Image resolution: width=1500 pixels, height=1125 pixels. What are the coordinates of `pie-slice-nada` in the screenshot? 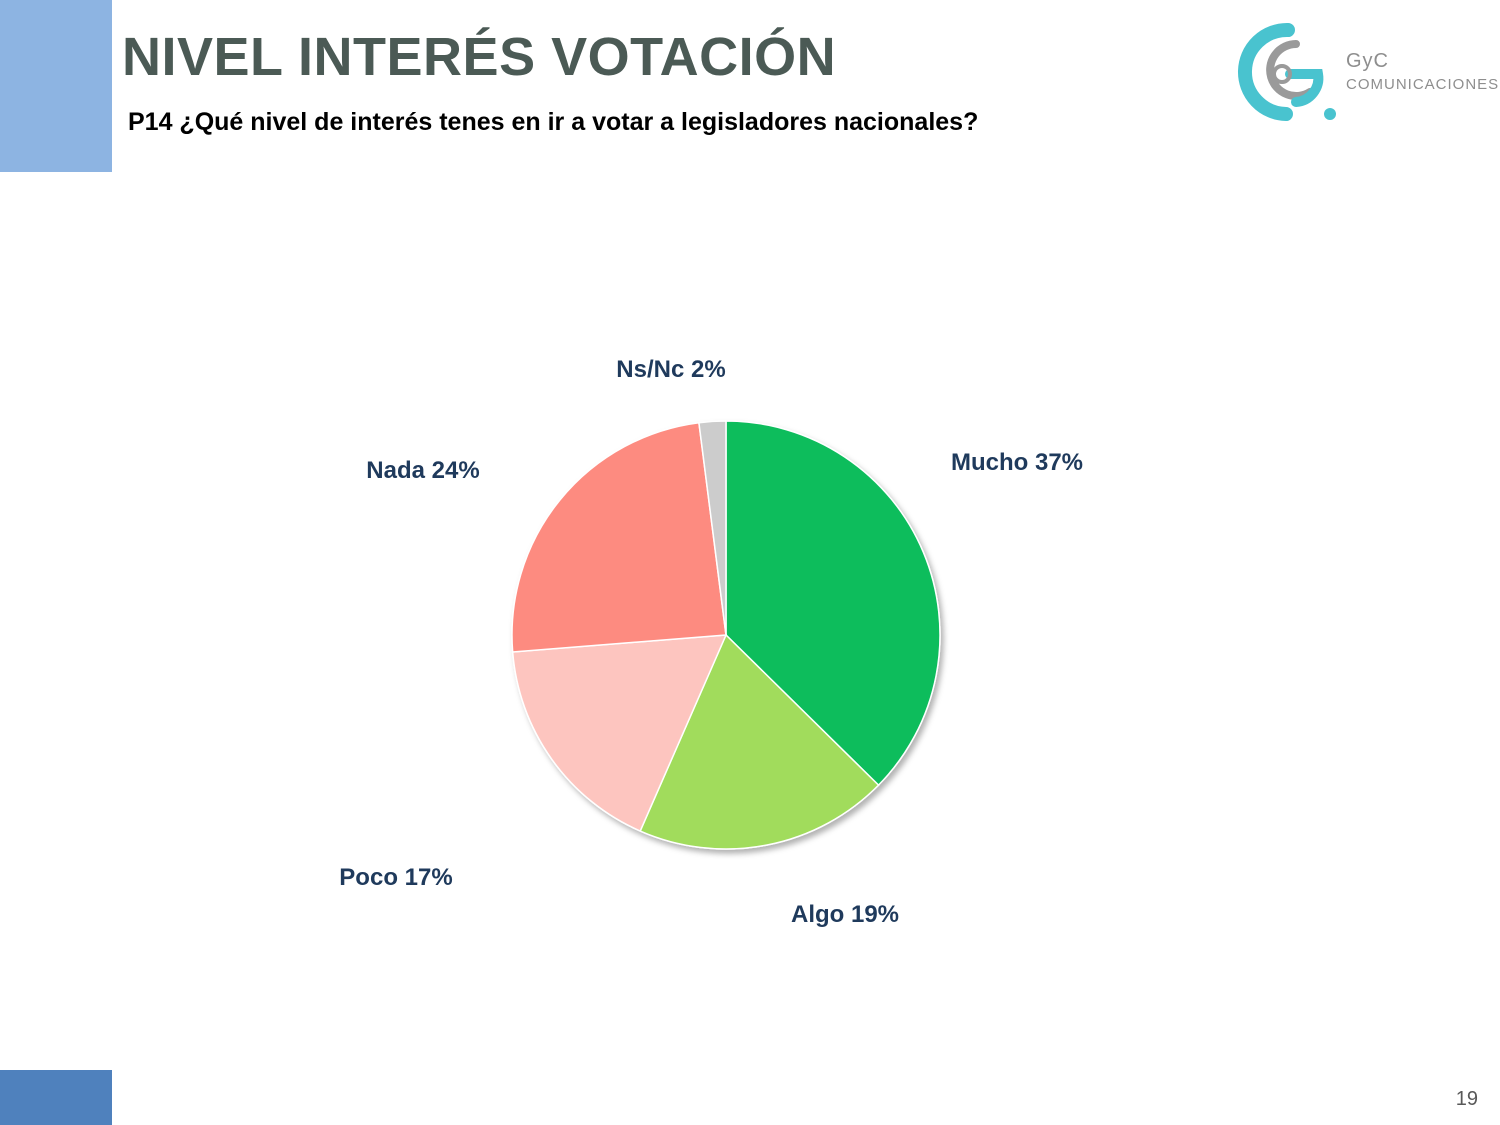 It's located at (619, 537).